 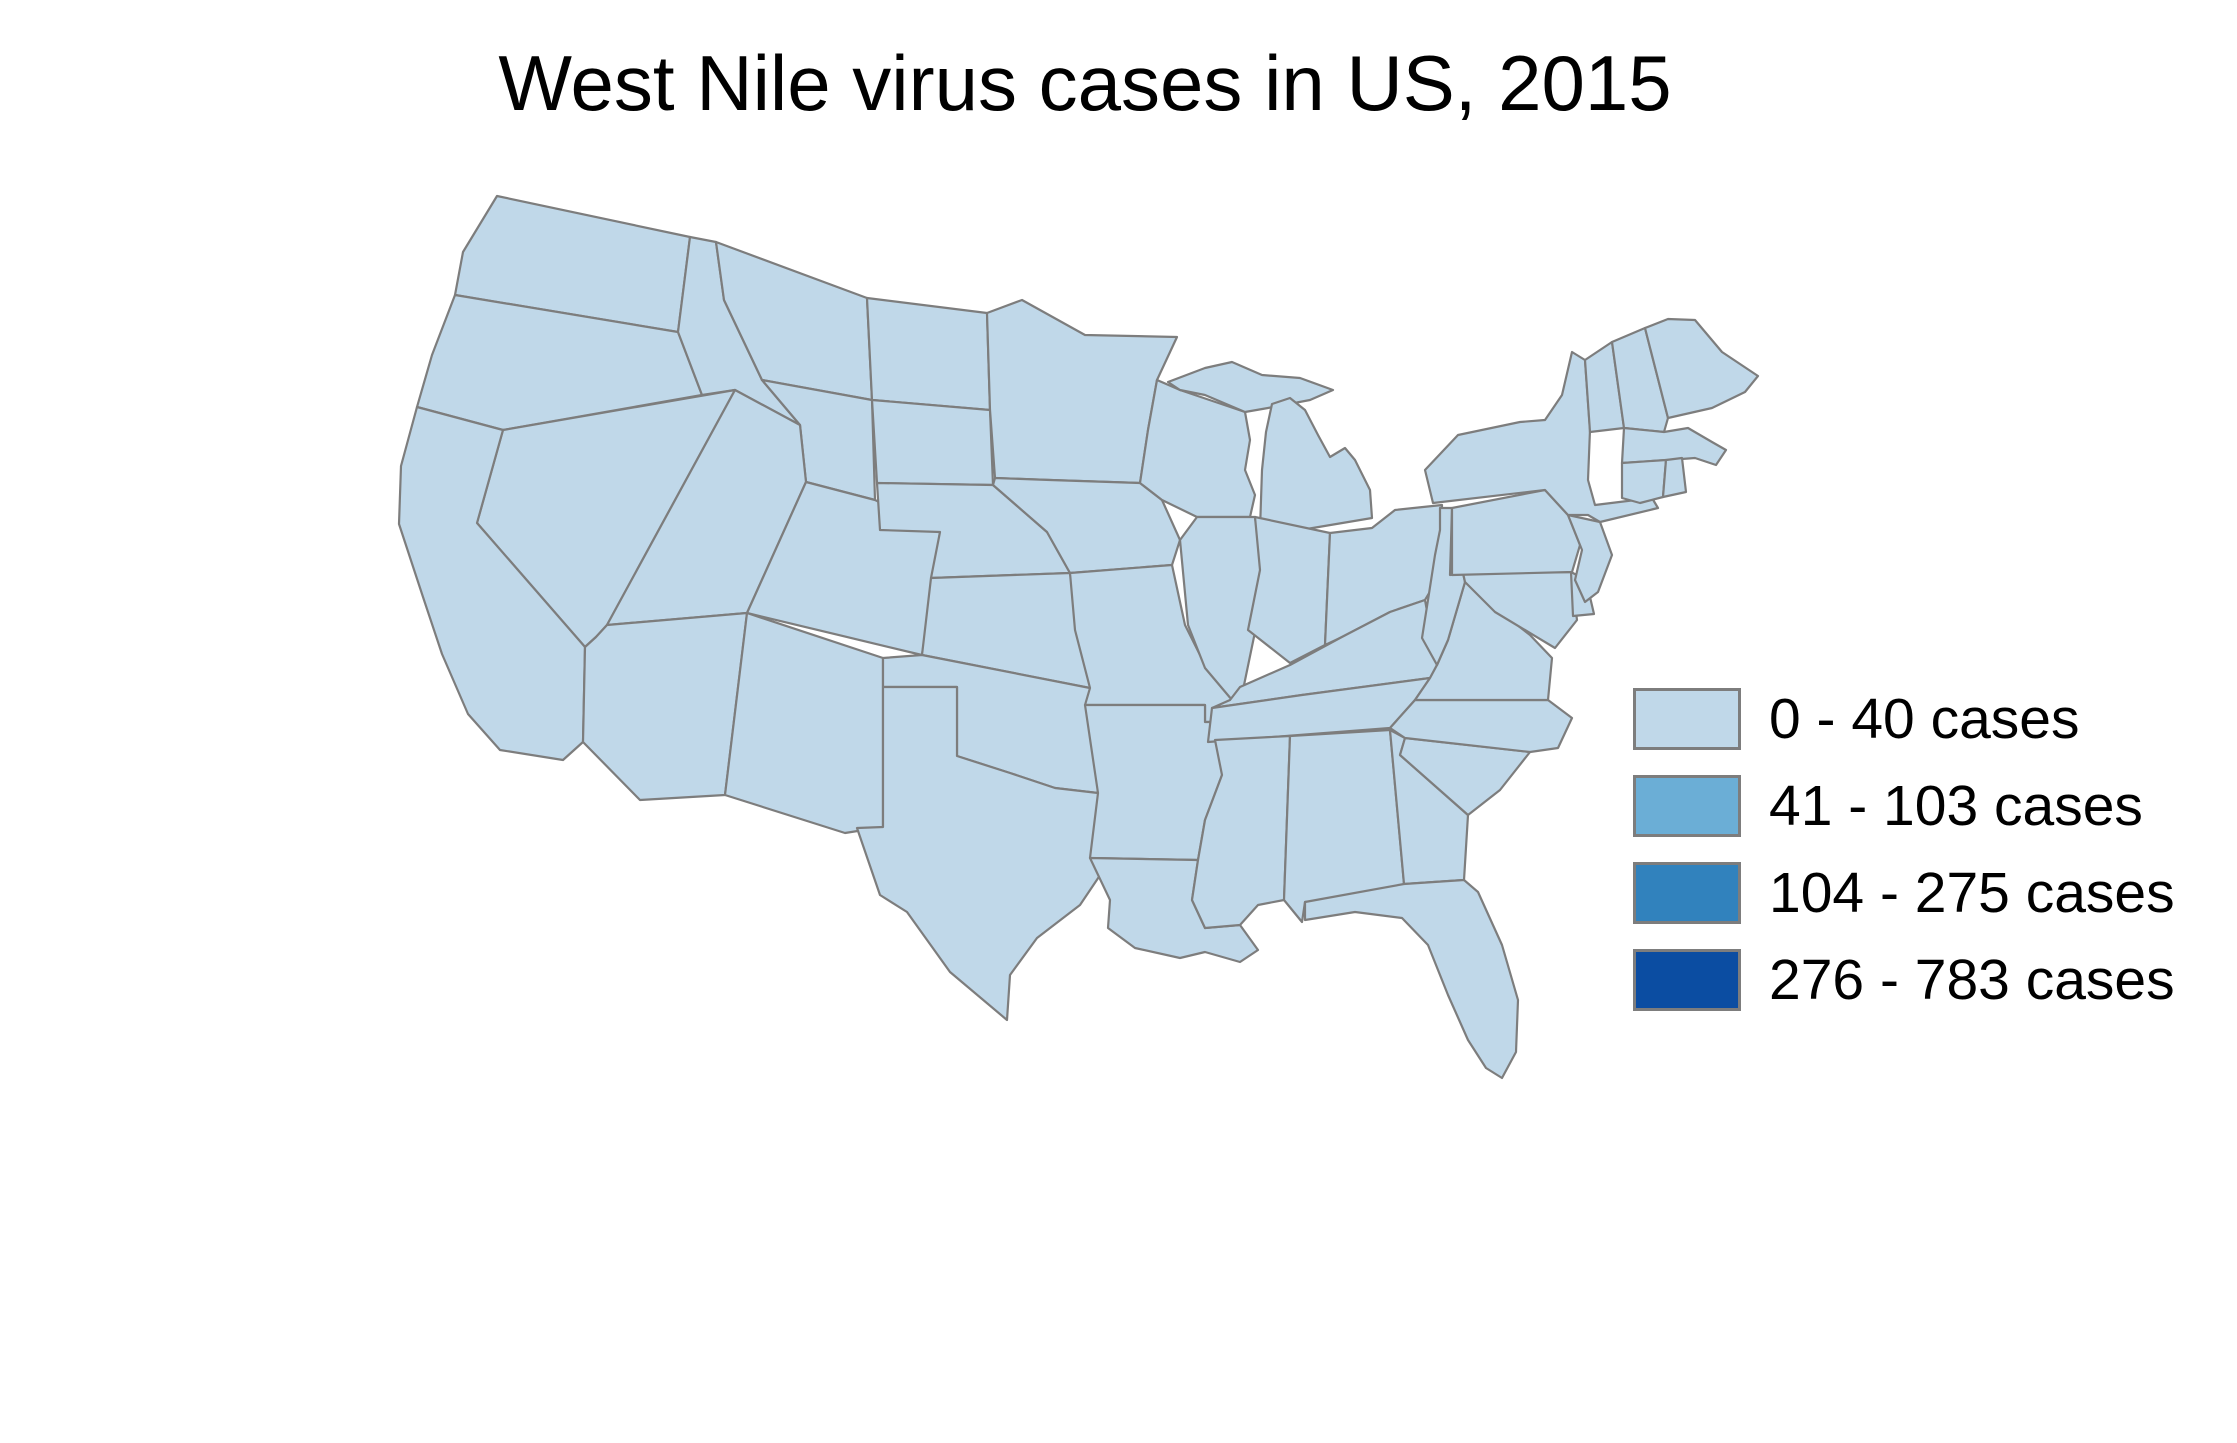 I want to click on state-texas, so click(x=987, y=853).